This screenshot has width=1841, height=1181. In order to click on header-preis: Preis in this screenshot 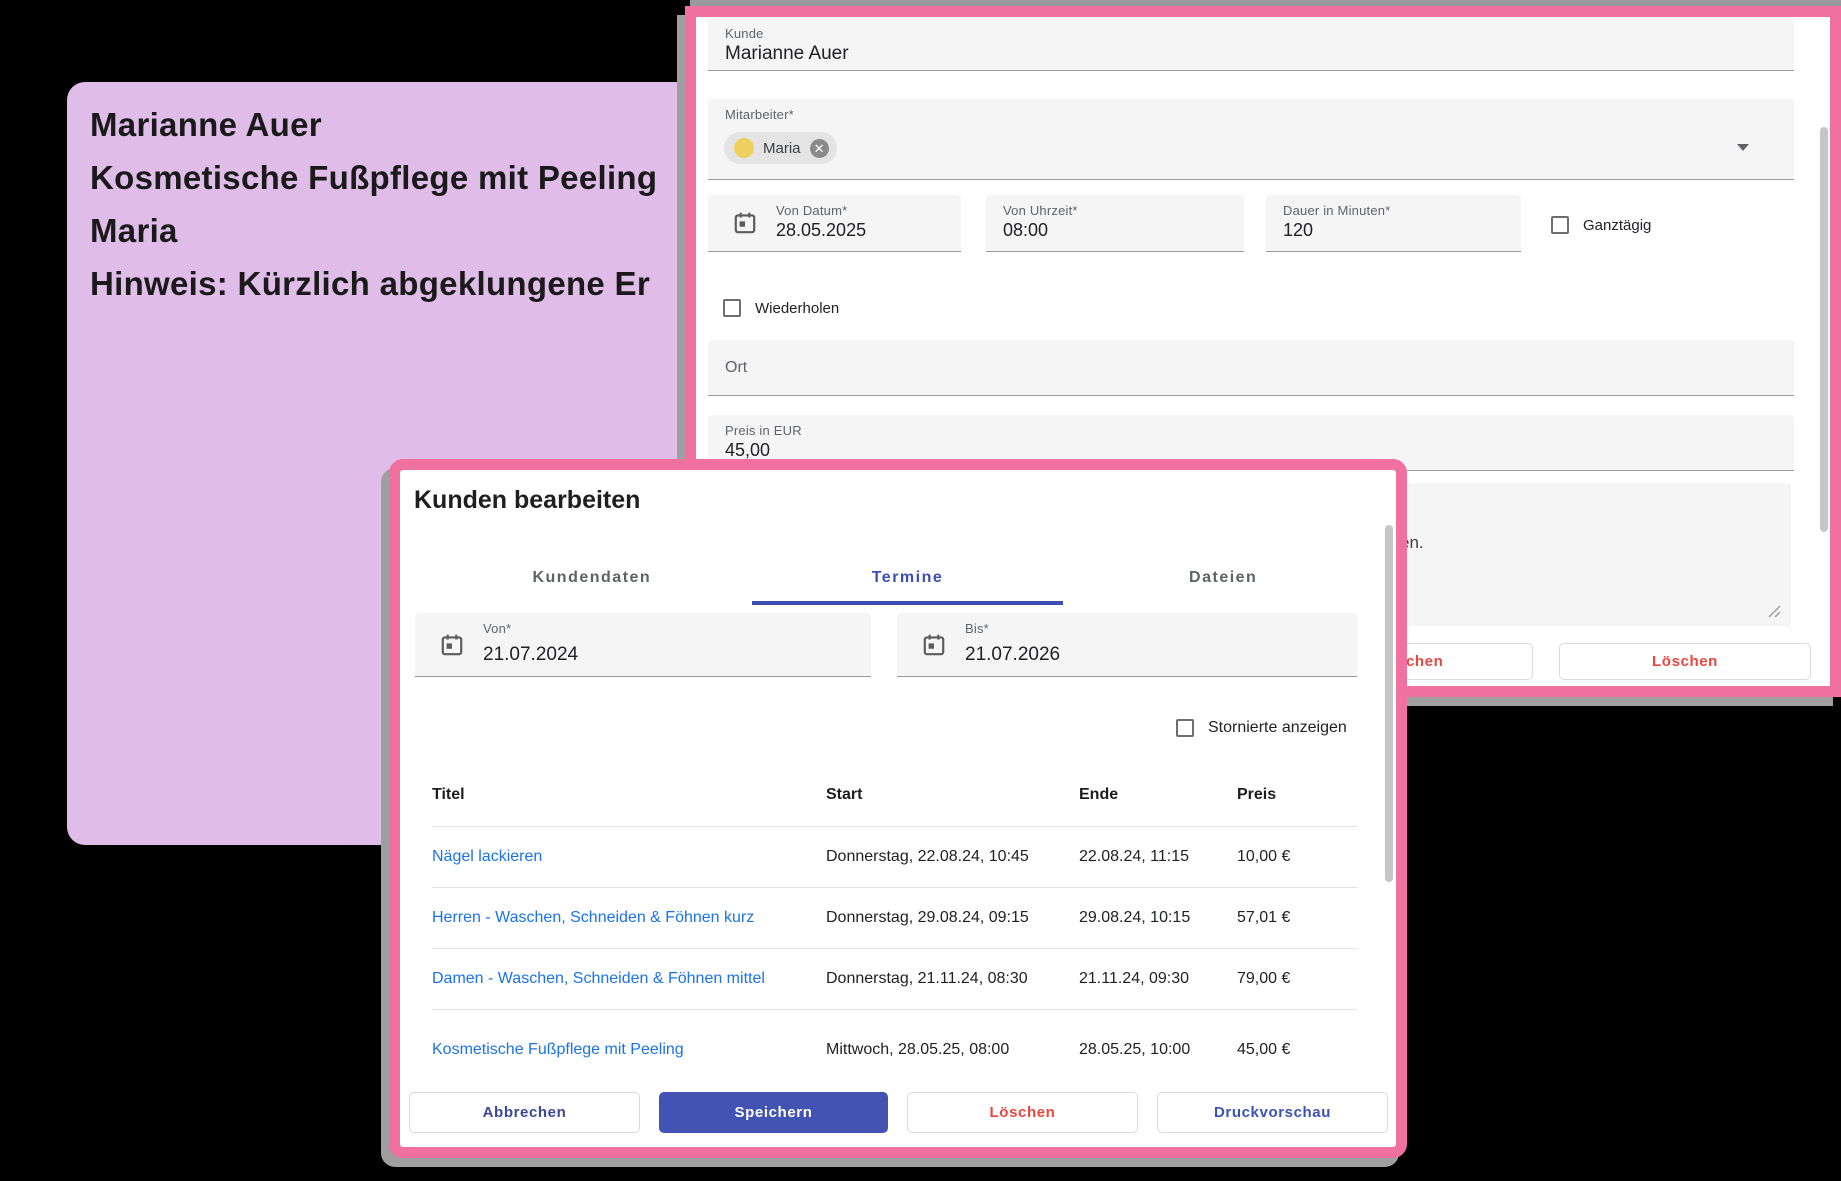, I will do `click(1257, 794)`.